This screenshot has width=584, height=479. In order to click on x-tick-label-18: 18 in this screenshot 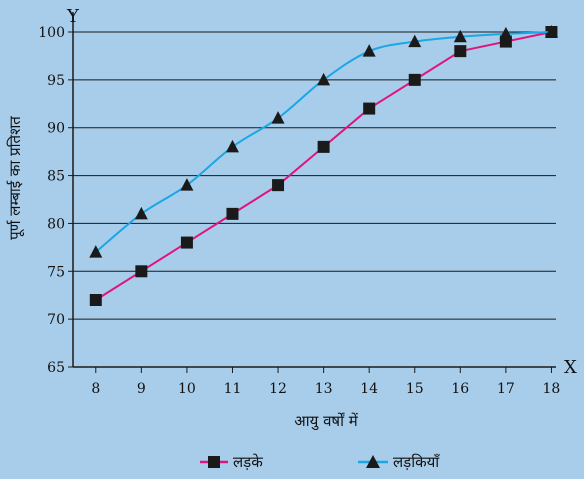, I will do `click(552, 389)`.